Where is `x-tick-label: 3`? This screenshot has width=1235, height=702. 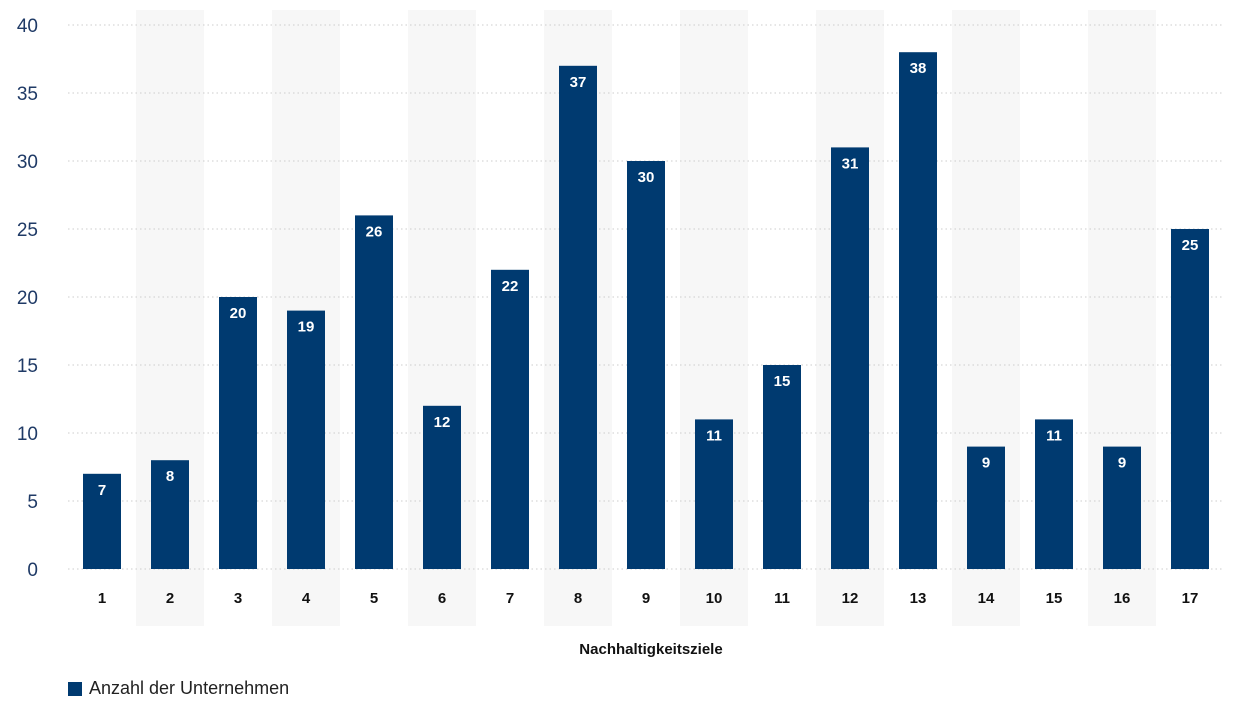
x-tick-label: 3 is located at coordinates (238, 598).